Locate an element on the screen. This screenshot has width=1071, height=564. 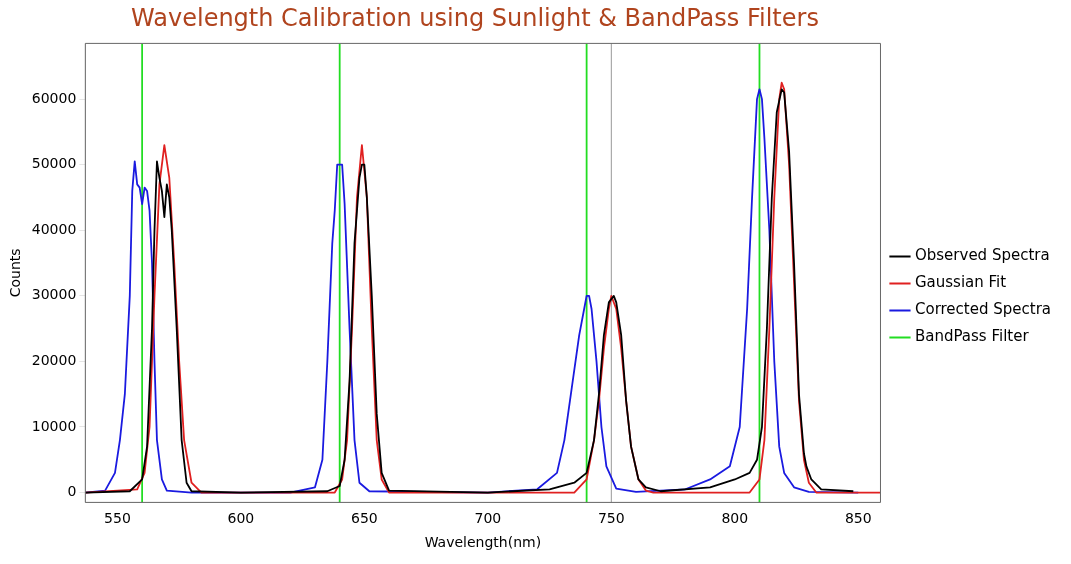
y-tick-label: 0 is located at coordinates (72, 491).